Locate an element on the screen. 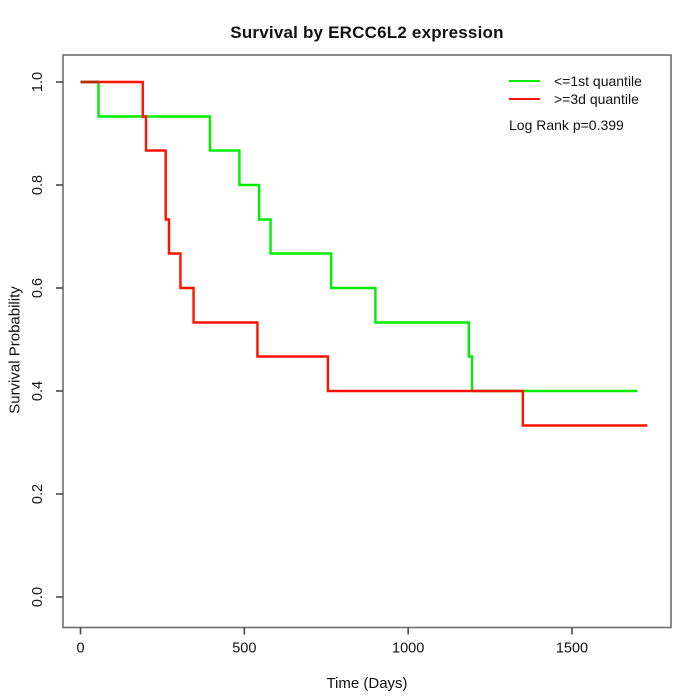 The image size is (700, 700). legend-label-high: >=3d quantile is located at coordinates (596, 99).